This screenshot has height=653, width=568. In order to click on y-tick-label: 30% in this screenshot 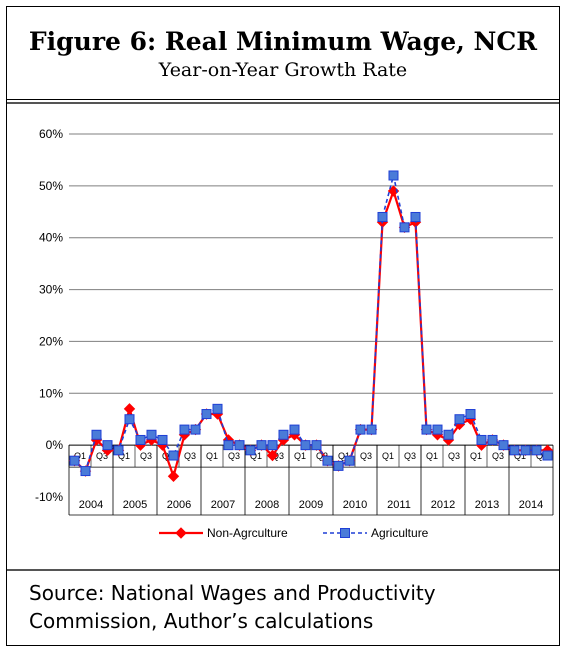, I will do `click(51, 290)`.